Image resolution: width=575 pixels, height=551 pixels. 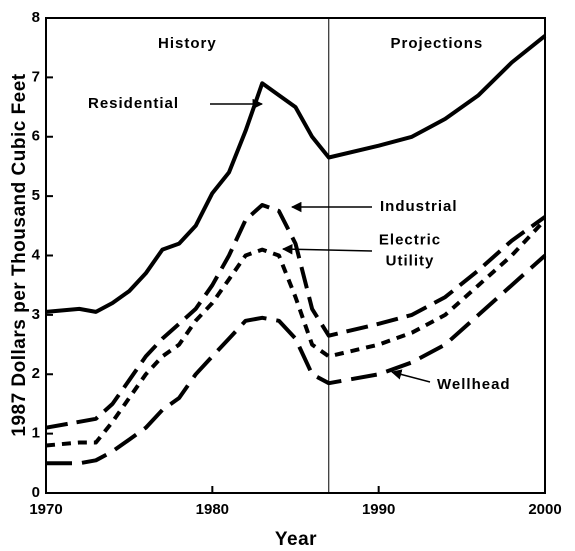 What do you see at coordinates (19, 254) in the screenshot?
I see `y-axis-label: 1987 Dollars per Thousand Cubic Feet` at bounding box center [19, 254].